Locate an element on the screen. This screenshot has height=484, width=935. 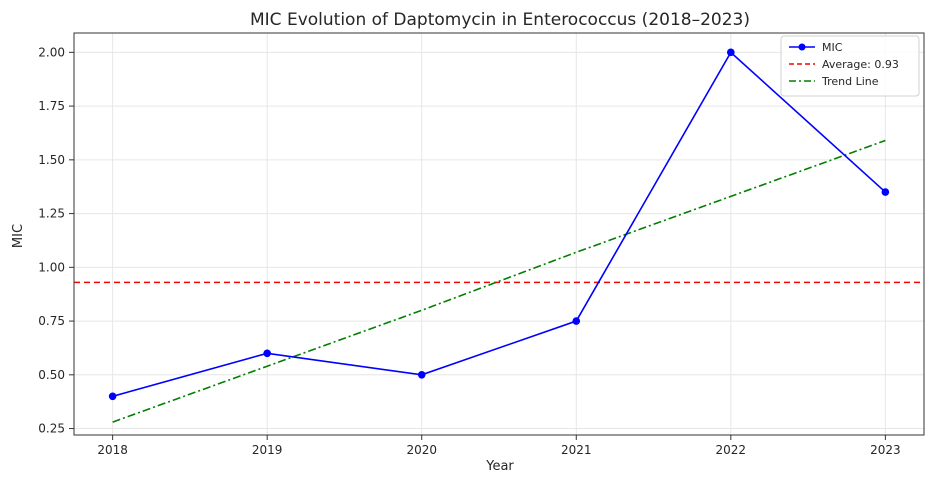
y-tick-label: 0.50 is located at coordinates (51, 375).